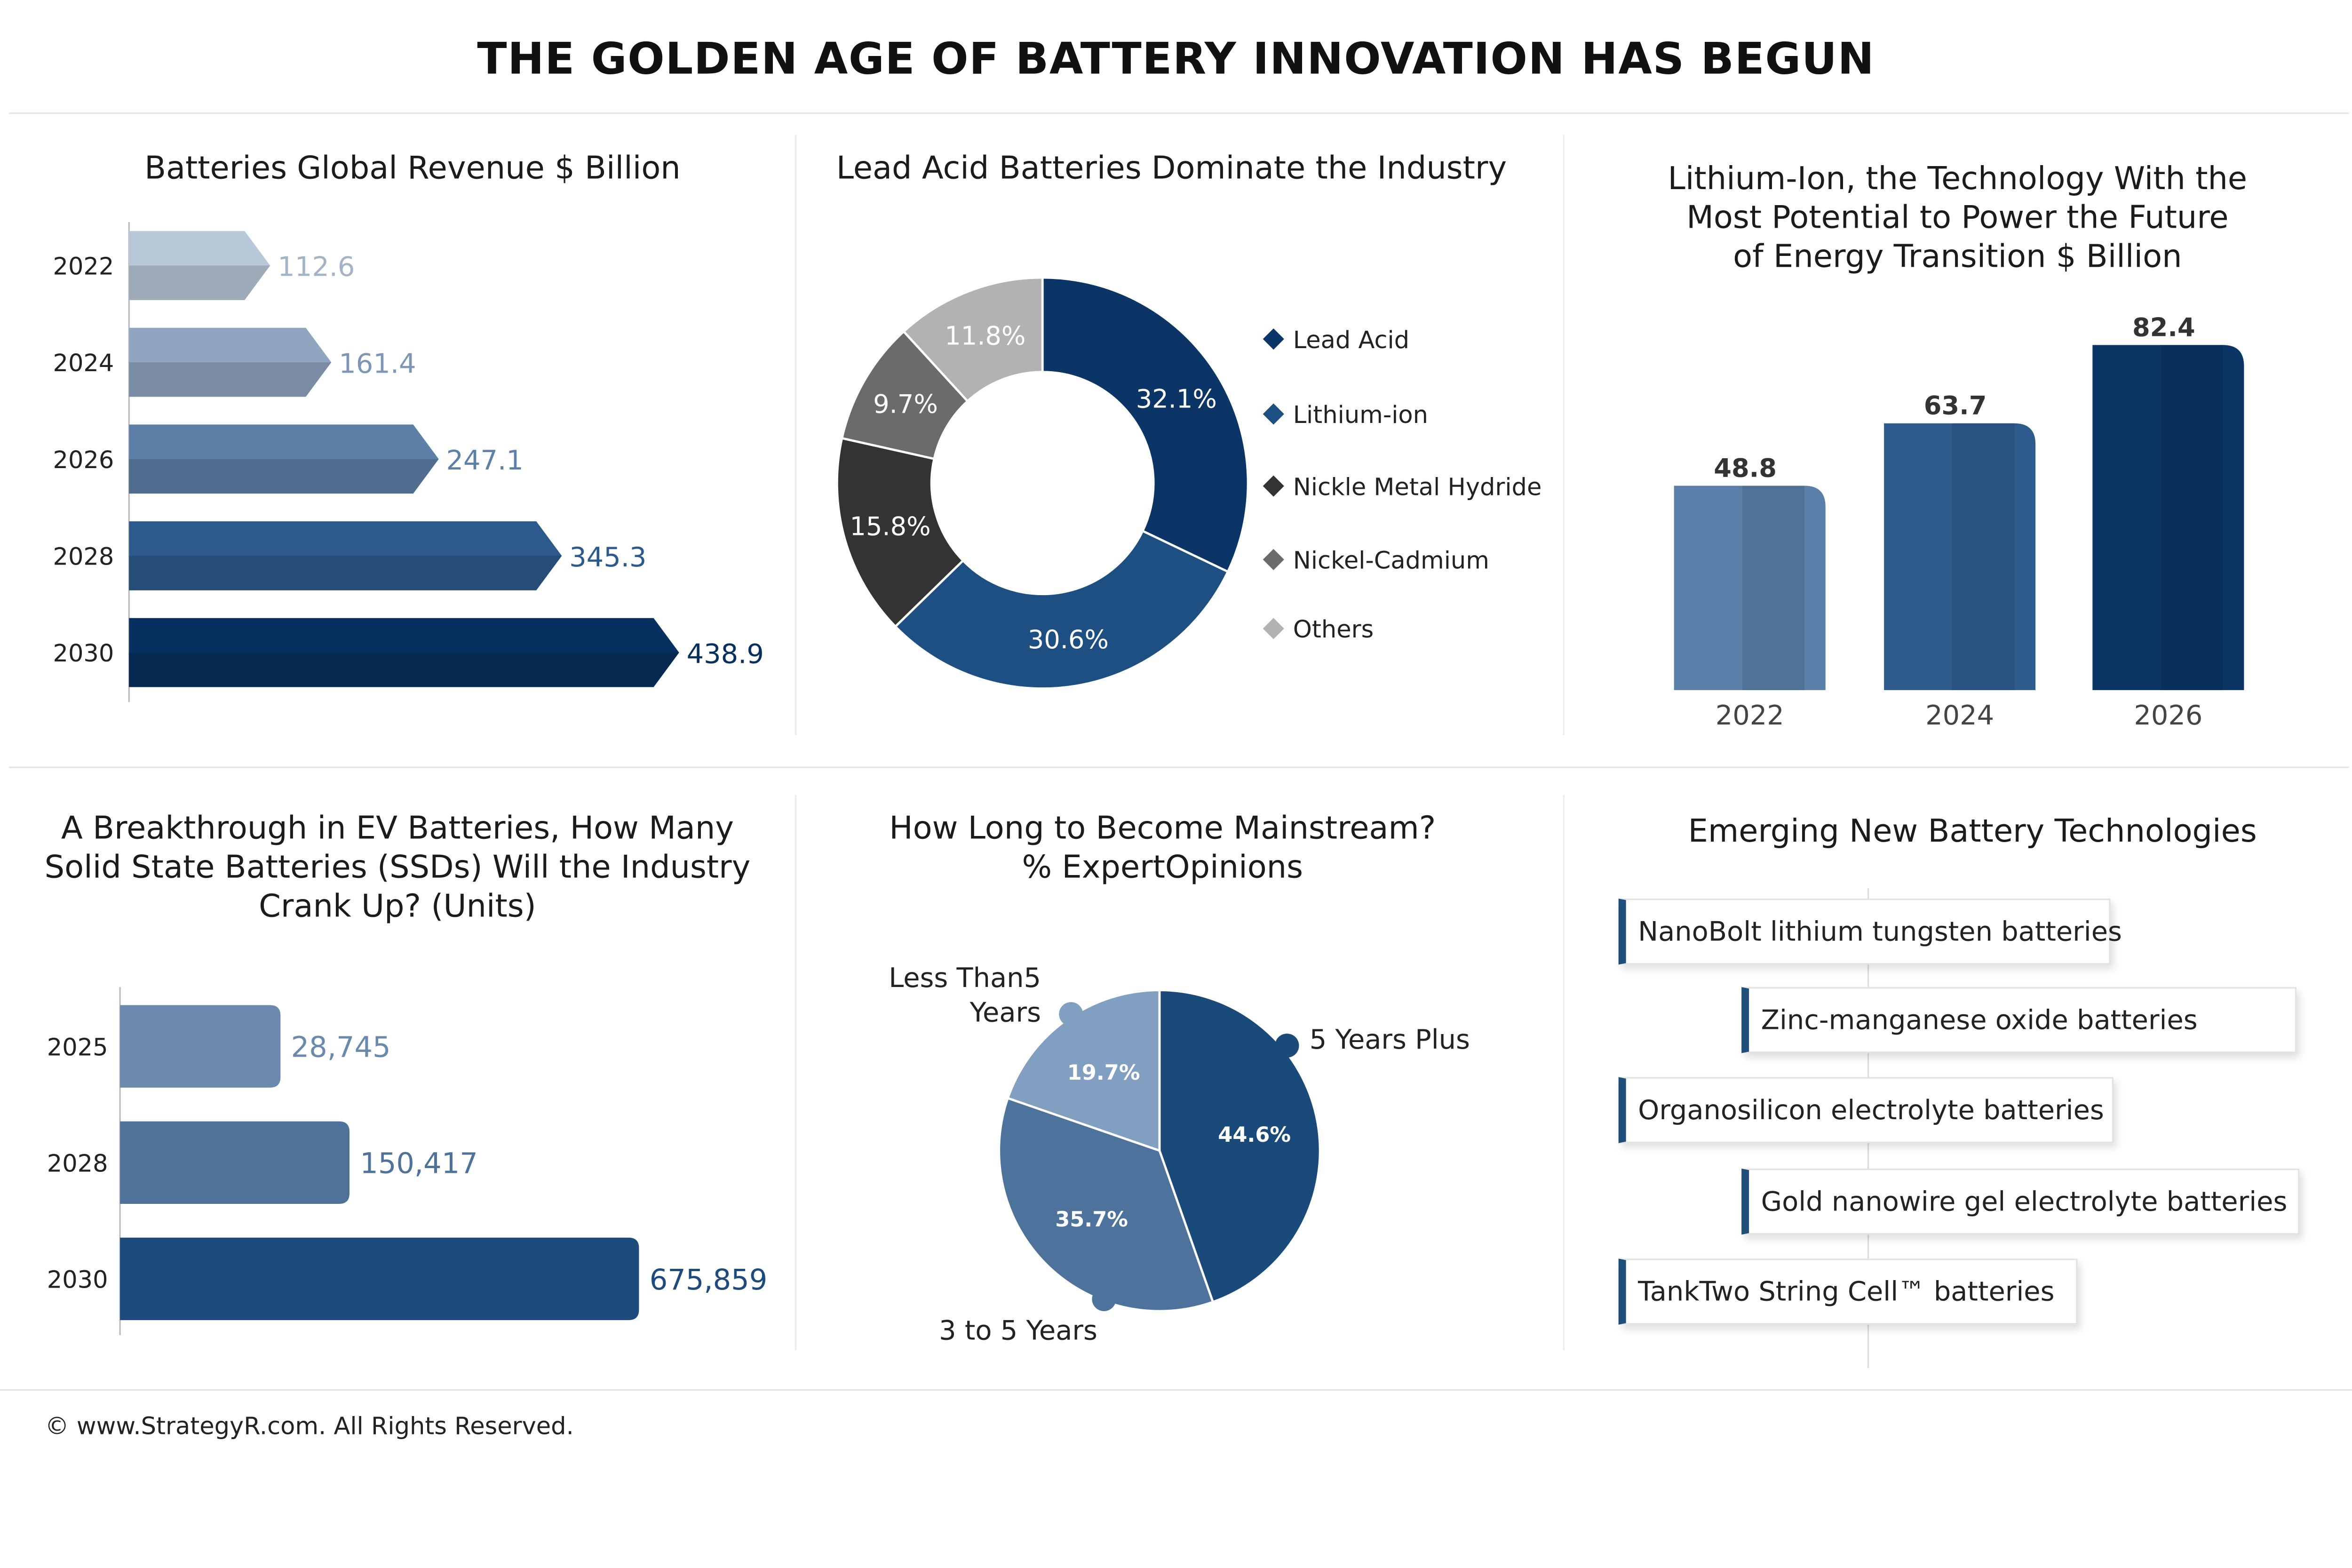  I want to click on row-divider, so click(1179, 767).